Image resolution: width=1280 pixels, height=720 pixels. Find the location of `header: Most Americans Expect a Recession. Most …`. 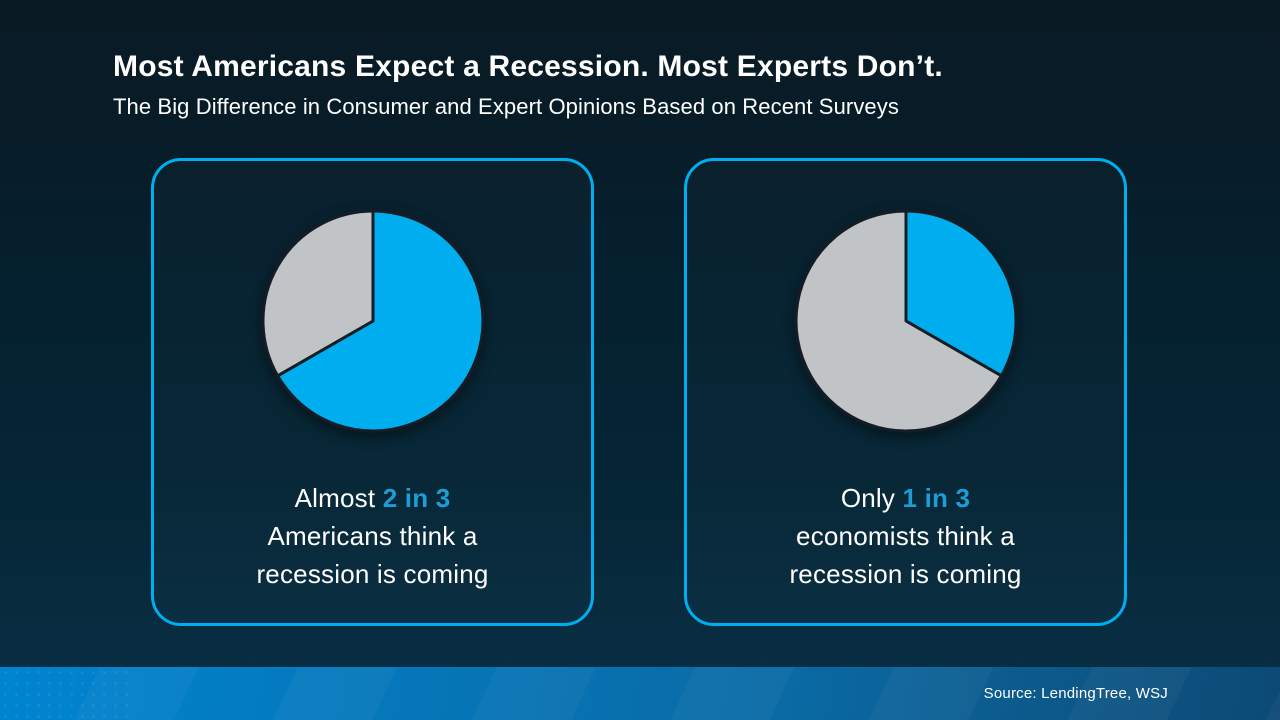

header: Most Americans Expect a Recession. Most … is located at coordinates (663, 85).